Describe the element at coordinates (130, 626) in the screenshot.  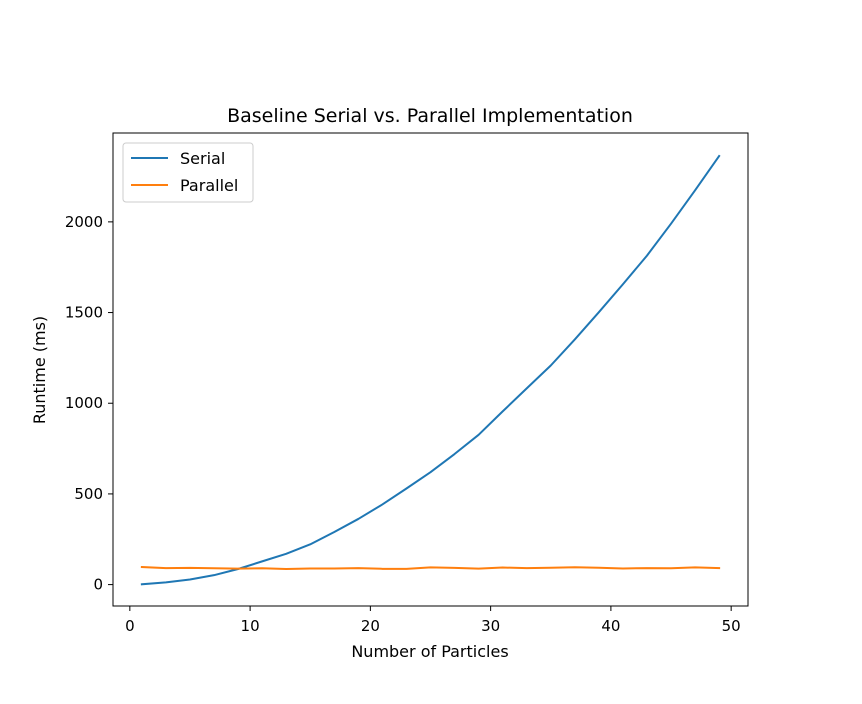
I see `x-tick-label: 0` at that location.